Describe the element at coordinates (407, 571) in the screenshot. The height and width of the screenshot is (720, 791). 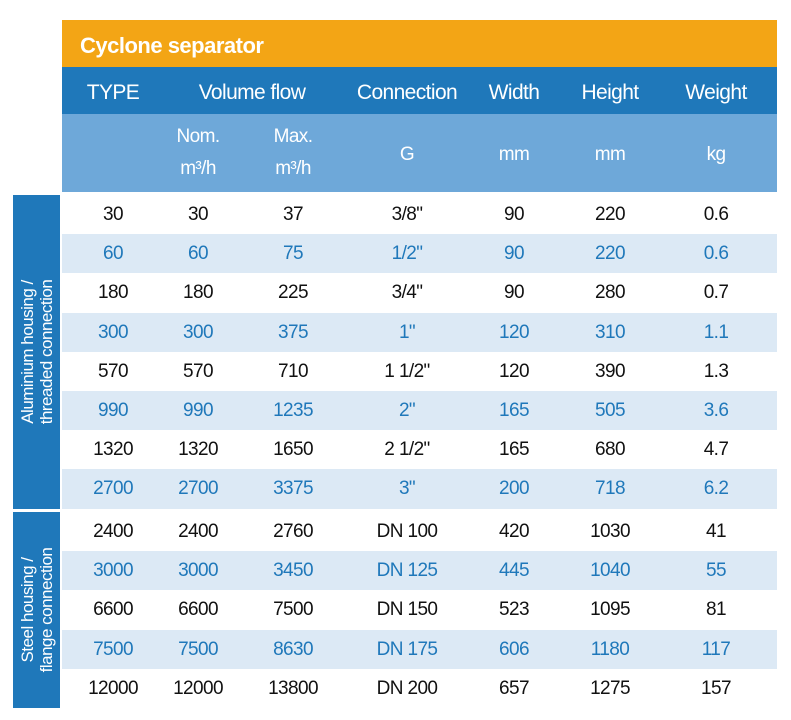
I see `table-cell: DN 125` at that location.